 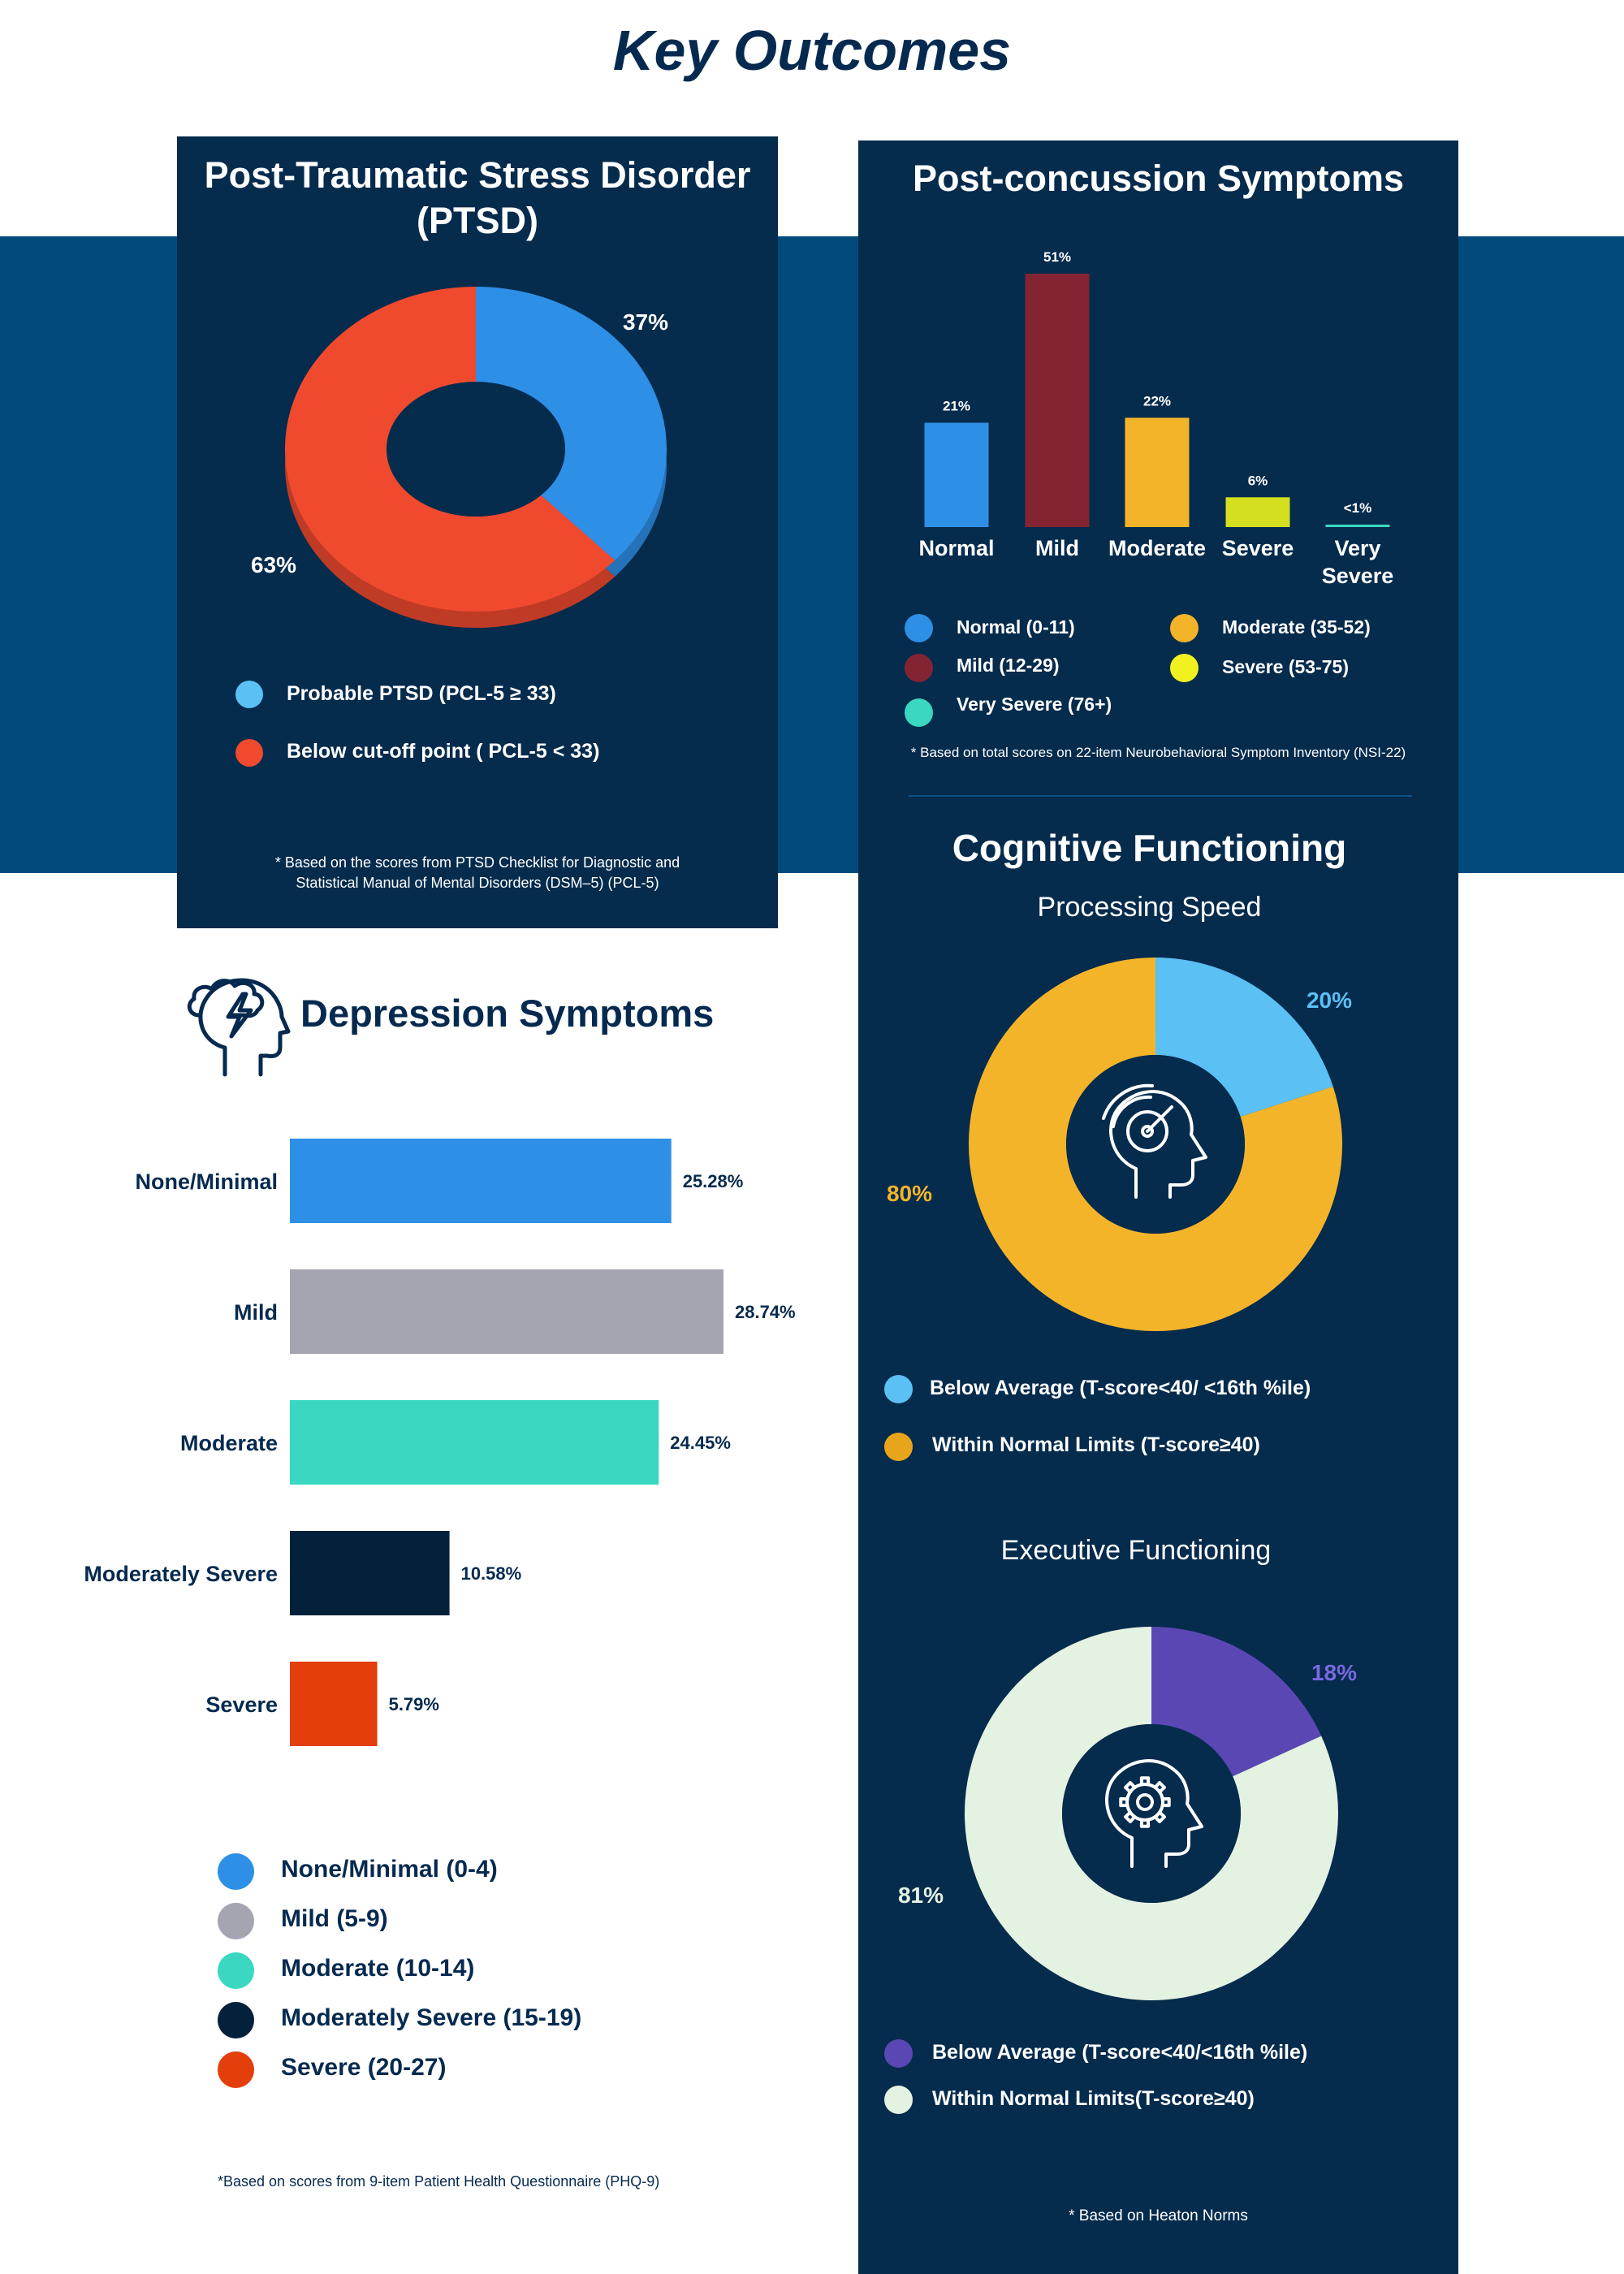 What do you see at coordinates (1185, 628) in the screenshot?
I see `pcs-legend-dot-moderate` at bounding box center [1185, 628].